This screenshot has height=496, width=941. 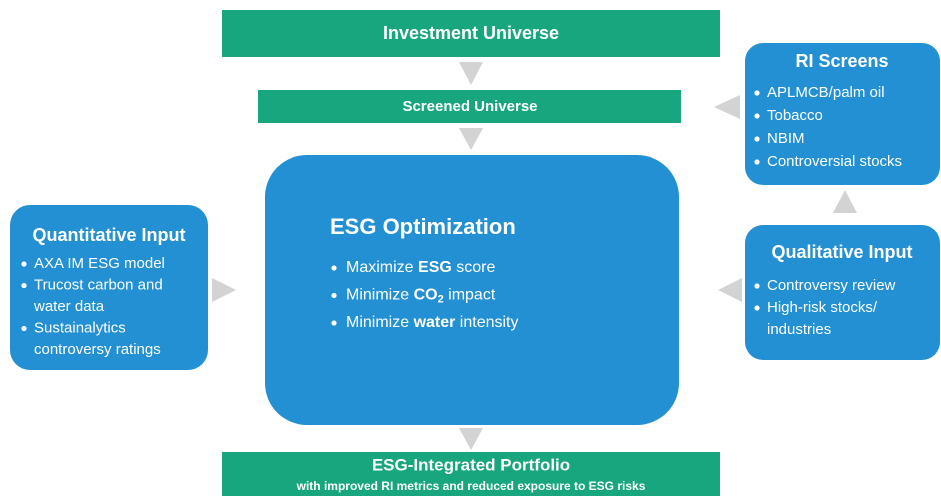 What do you see at coordinates (795, 115) in the screenshot?
I see `bullet-text: Tobacco` at bounding box center [795, 115].